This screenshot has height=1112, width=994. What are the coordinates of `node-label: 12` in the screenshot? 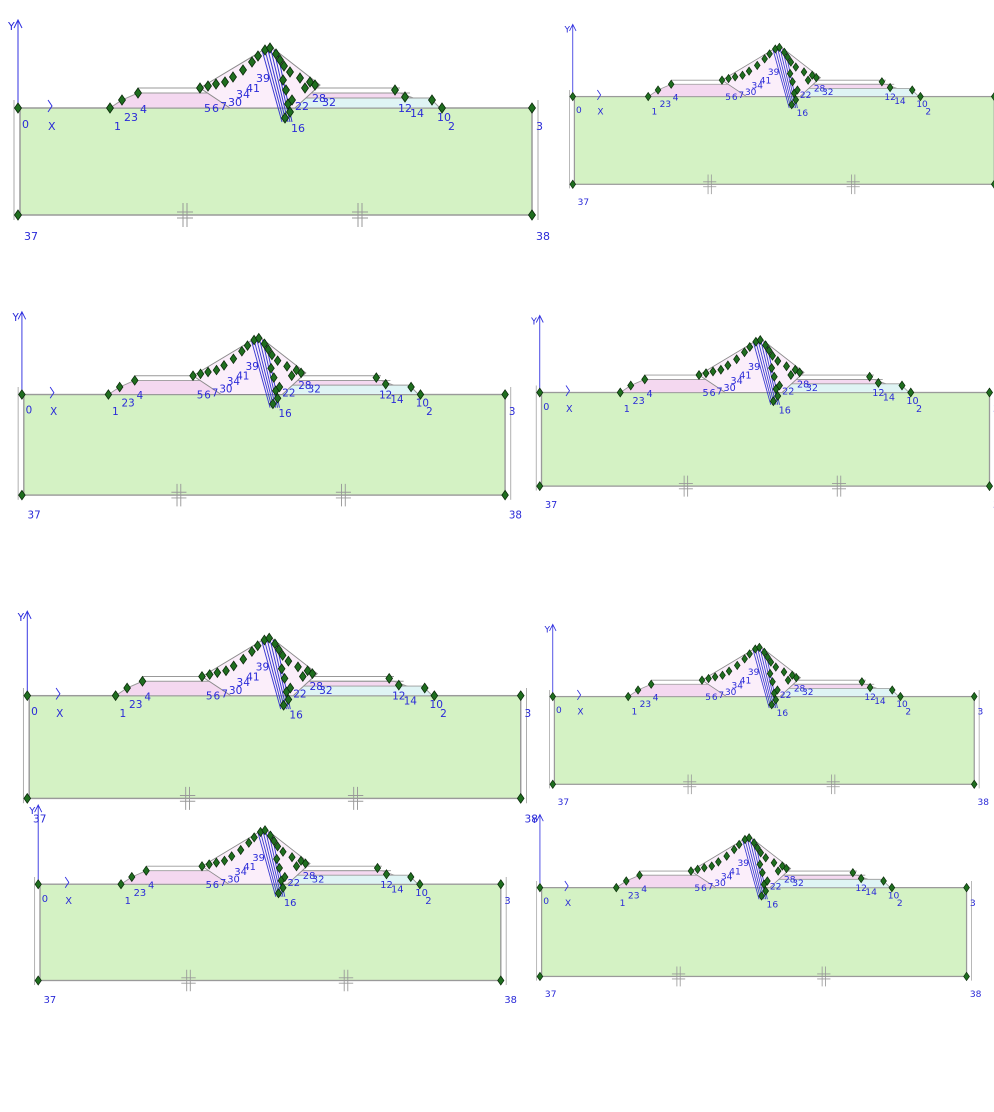 It's located at (861, 889).